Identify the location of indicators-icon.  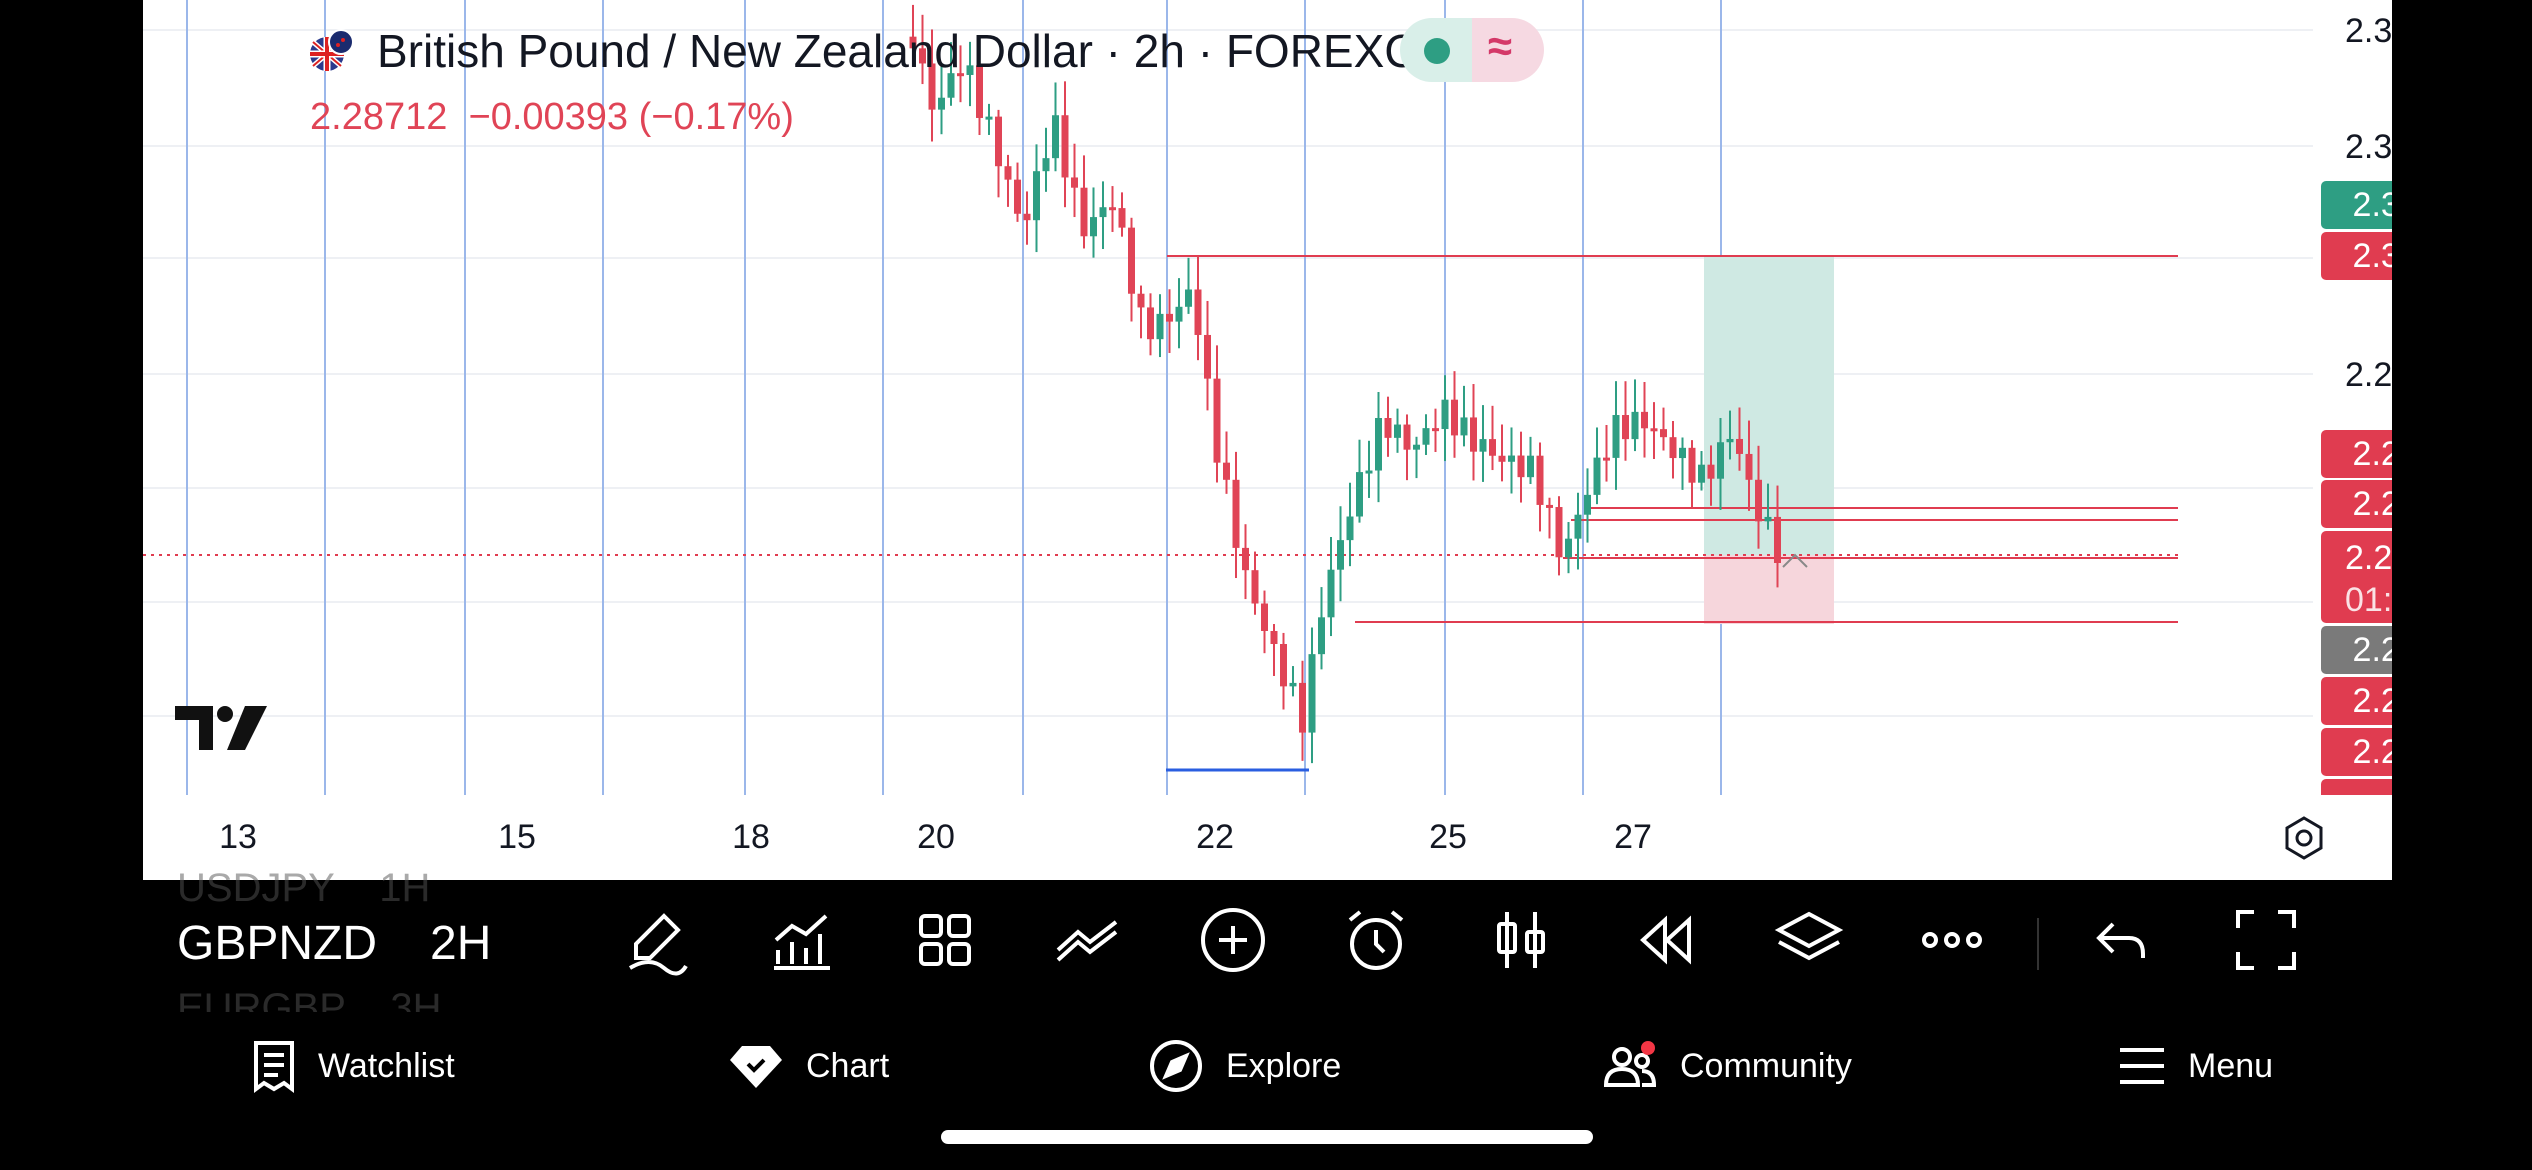
(802, 940).